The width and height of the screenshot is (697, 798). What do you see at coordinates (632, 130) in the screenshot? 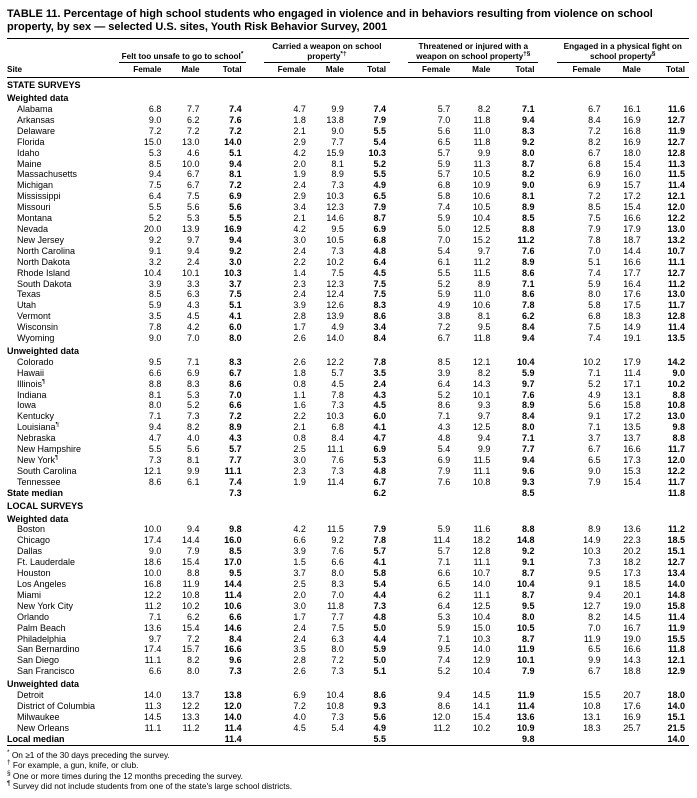
I see `value: 16.8` at bounding box center [632, 130].